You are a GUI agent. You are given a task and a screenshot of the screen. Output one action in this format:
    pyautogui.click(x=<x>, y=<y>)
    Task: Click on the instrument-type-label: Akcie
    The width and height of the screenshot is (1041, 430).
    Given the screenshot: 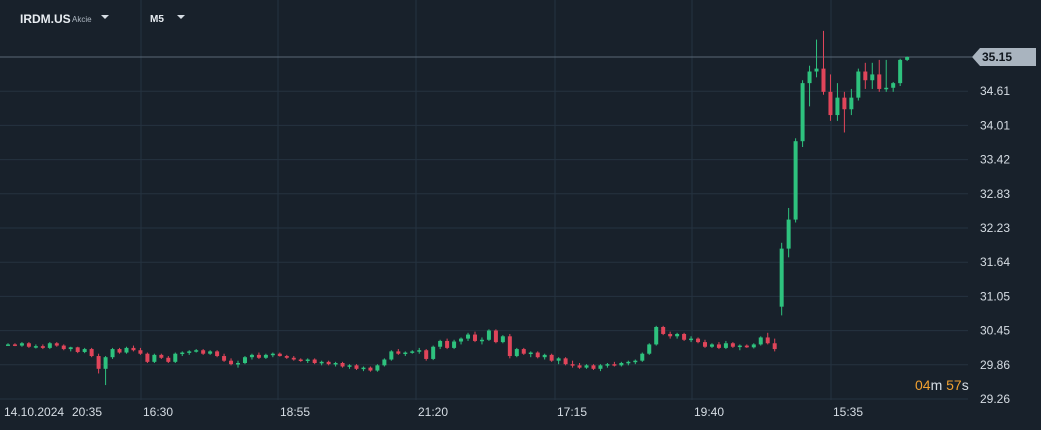 What is the action you would take?
    pyautogui.click(x=82, y=19)
    